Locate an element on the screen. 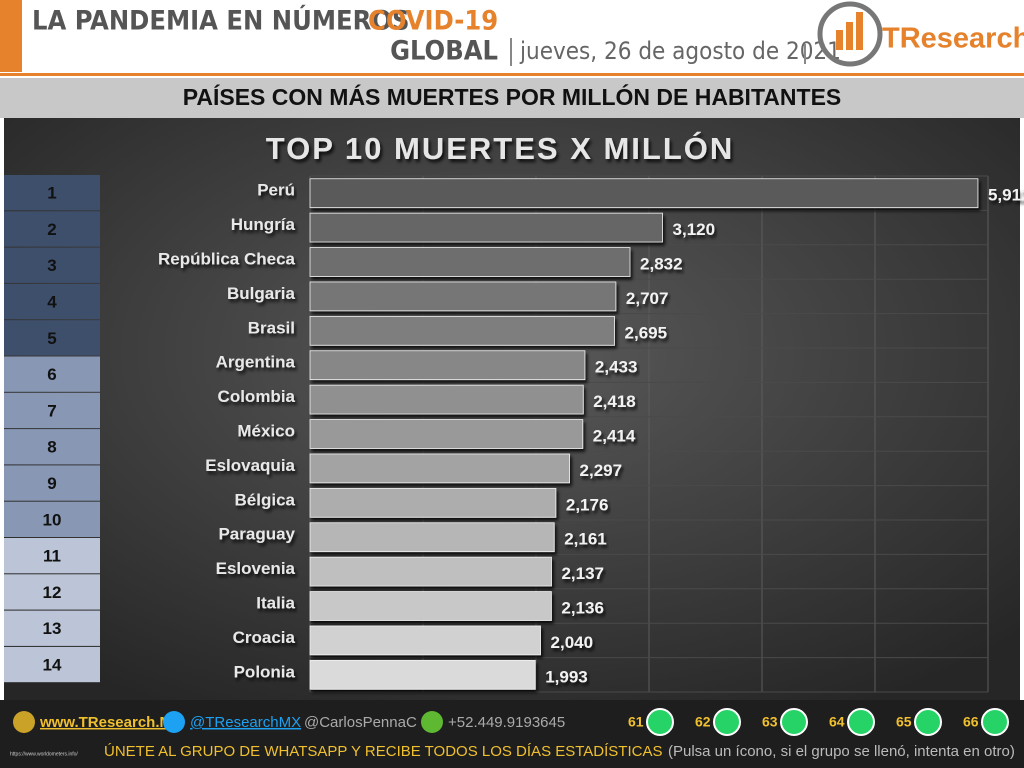 This screenshot has height=768, width=1024. rank-number: 12 is located at coordinates (52, 592).